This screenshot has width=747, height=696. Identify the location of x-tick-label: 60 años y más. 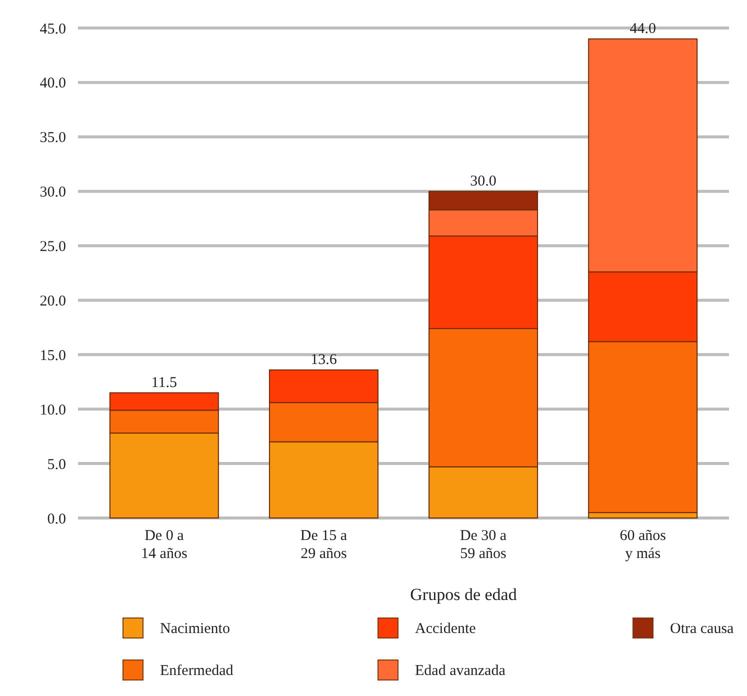
(643, 545).